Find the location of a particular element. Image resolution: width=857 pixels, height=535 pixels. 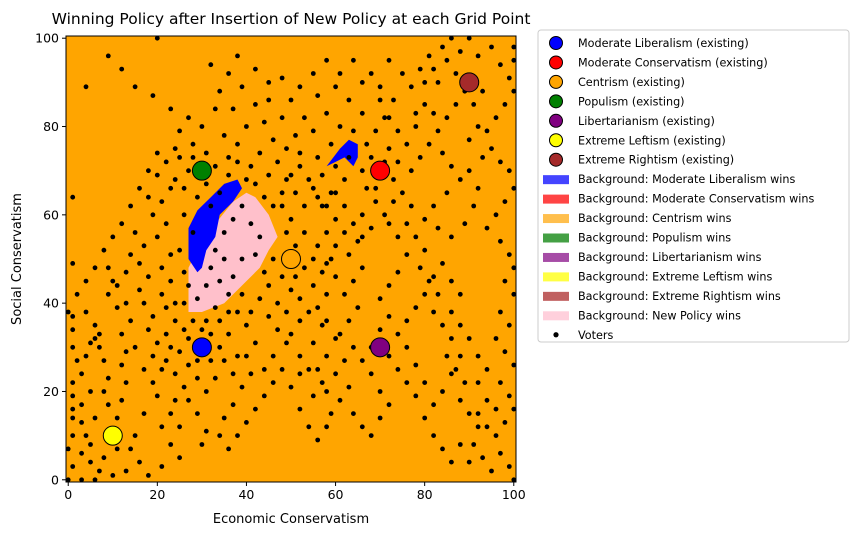

legend-marker is located at coordinates (556, 159).